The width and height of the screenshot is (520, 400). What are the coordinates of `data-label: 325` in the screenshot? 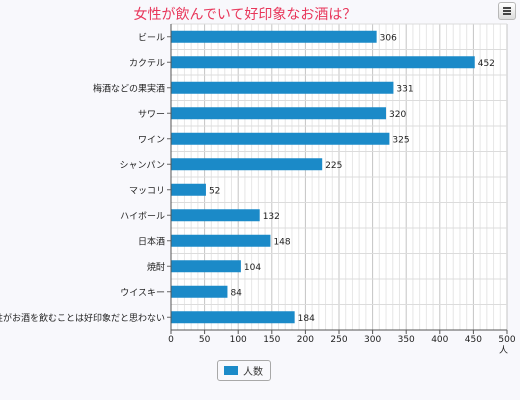 It's located at (400, 140).